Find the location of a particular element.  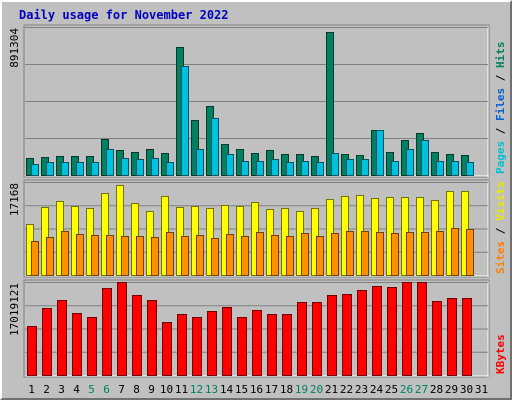

legend-entry: Hits is located at coordinates (500, 55).